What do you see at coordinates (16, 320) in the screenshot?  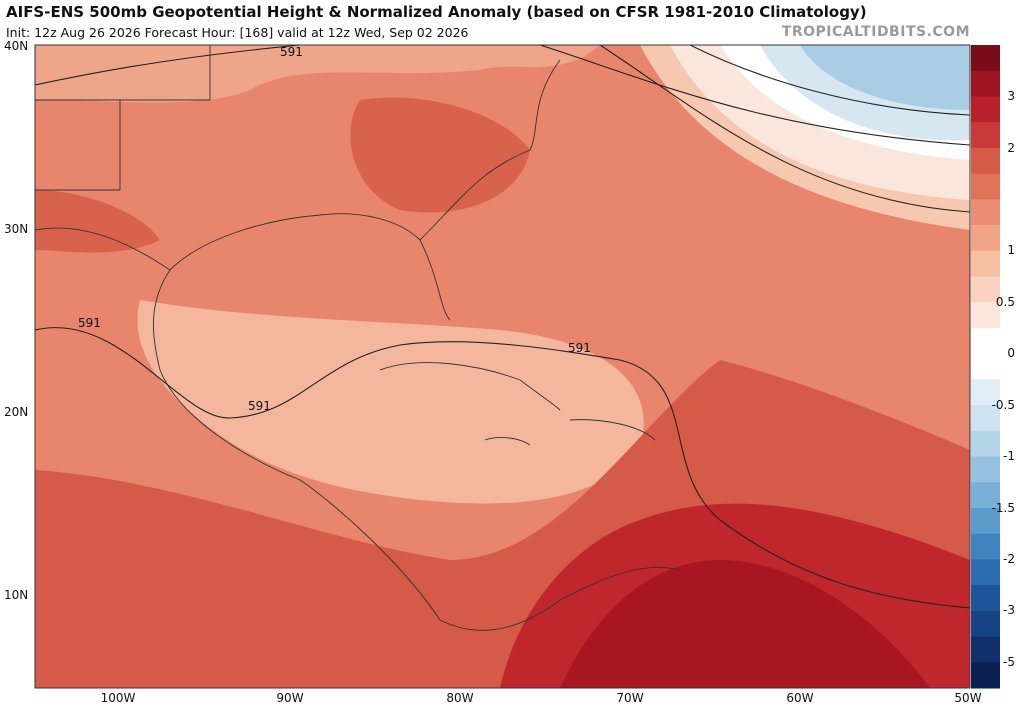 I see `lat-labels: 40N 30N 20N 10N` at bounding box center [16, 320].